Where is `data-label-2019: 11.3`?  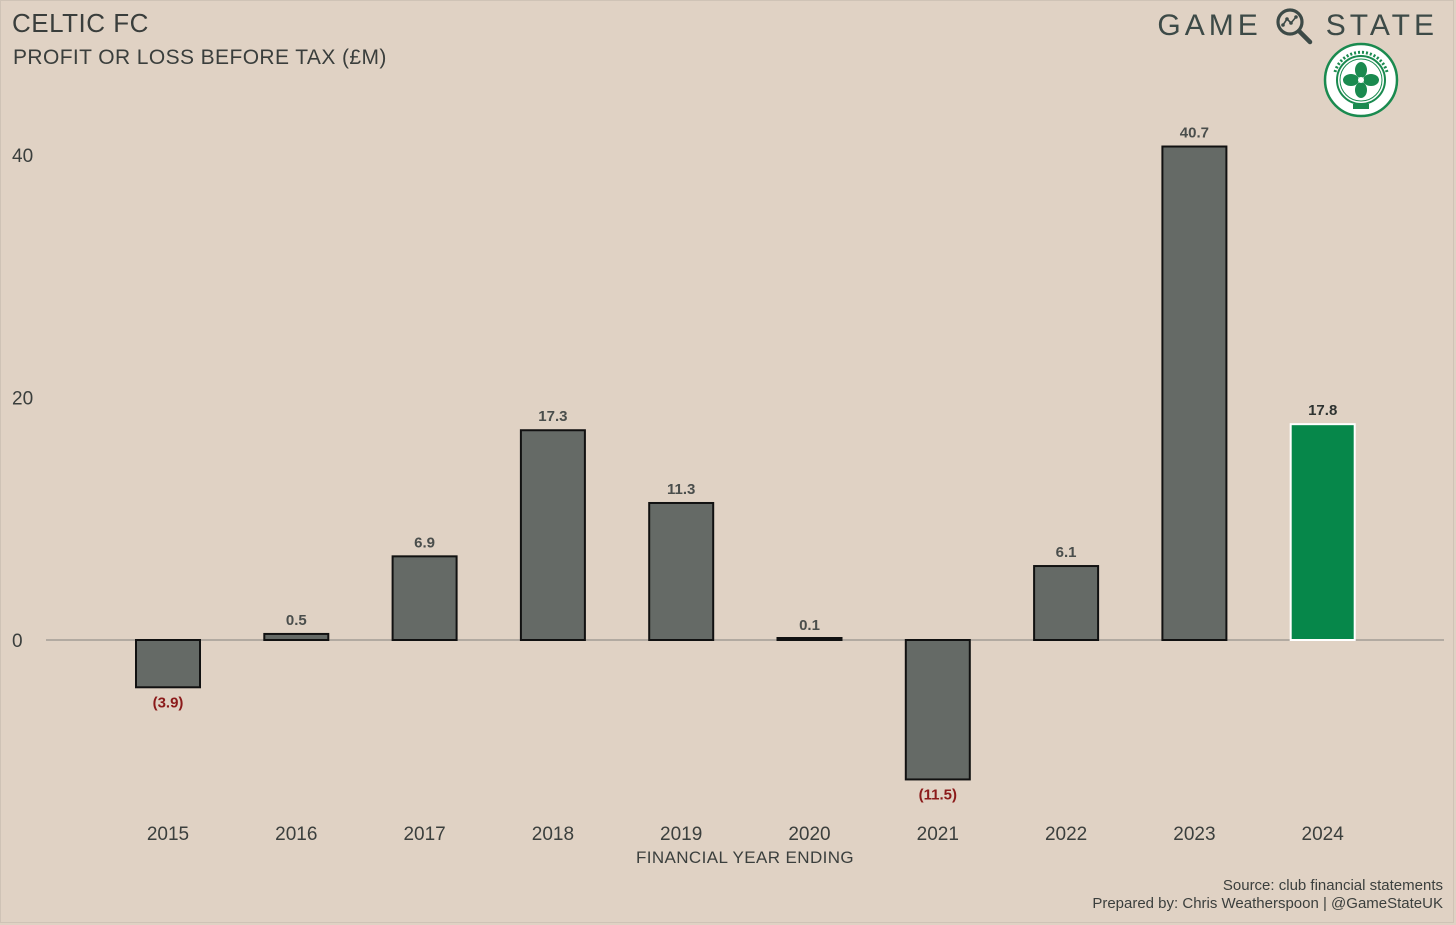
data-label-2019: 11.3 is located at coordinates (681, 489).